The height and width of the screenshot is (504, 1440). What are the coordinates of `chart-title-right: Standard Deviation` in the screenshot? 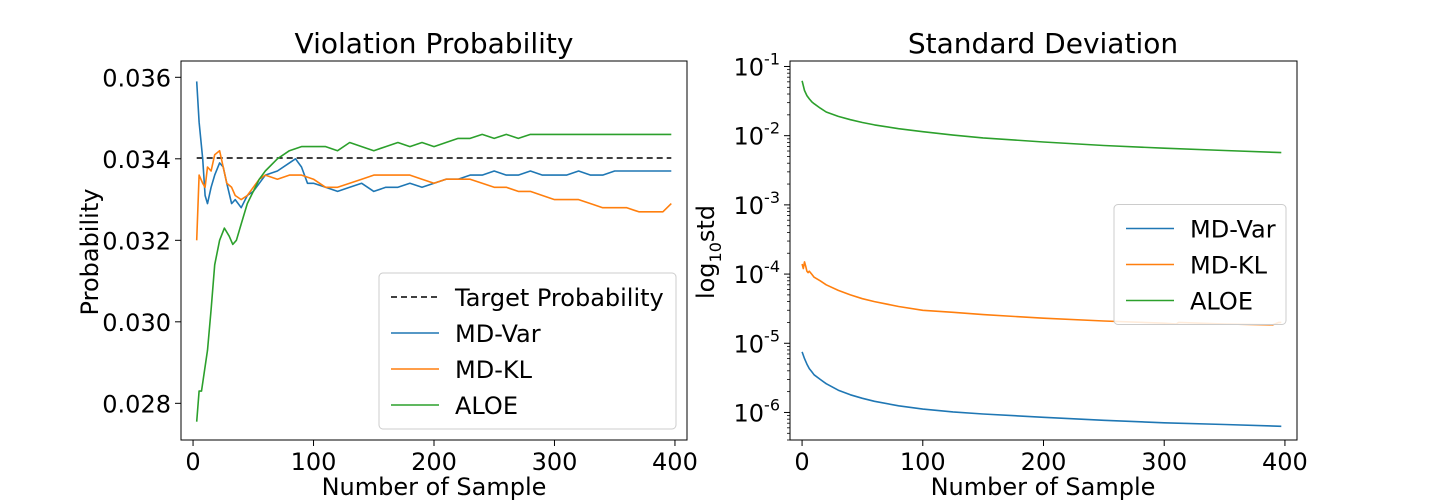 It's located at (1043, 43).